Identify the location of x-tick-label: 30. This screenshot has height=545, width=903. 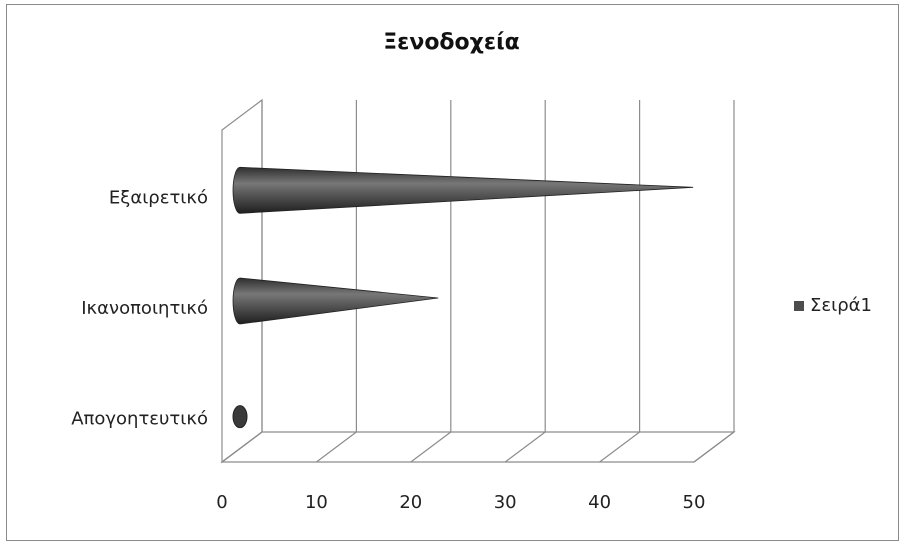
(505, 502).